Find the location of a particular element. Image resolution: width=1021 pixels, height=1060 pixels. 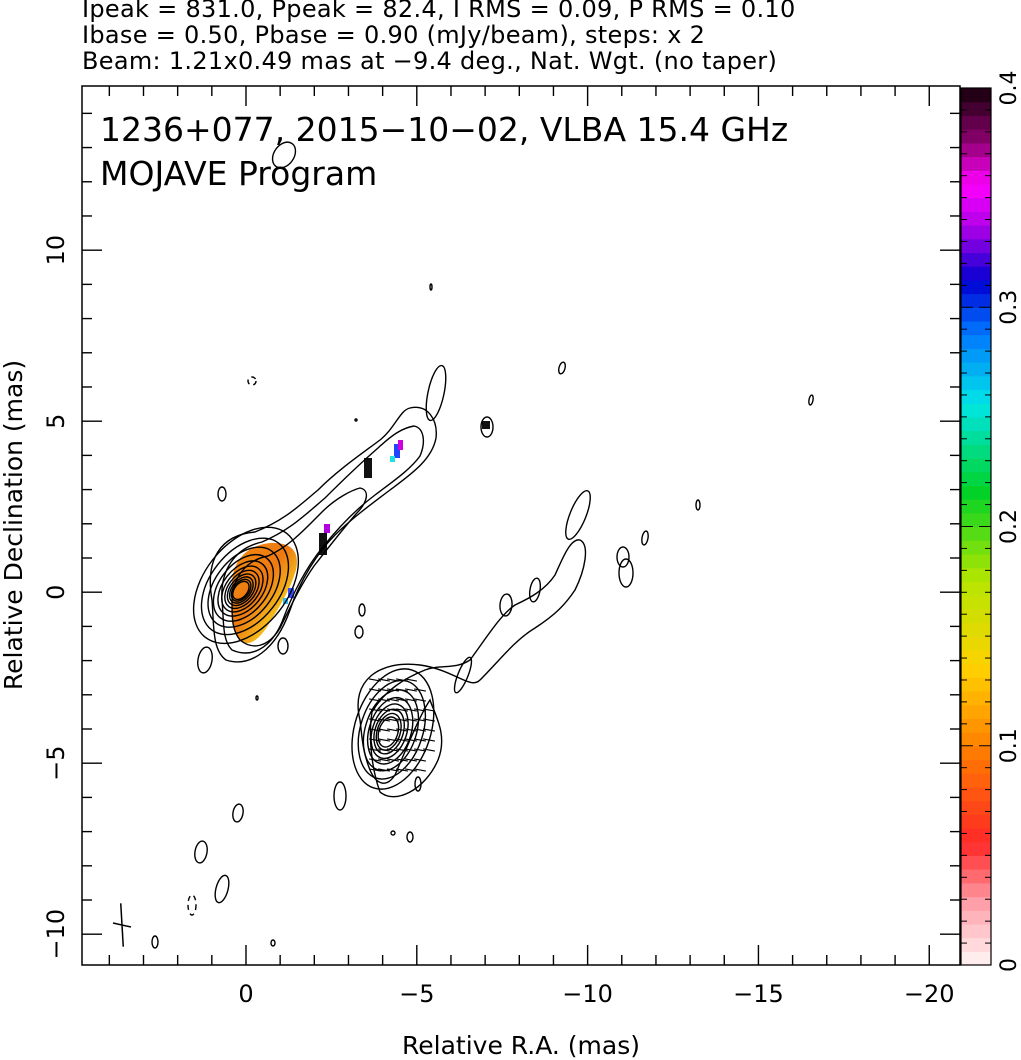

y-tick-label: 10 is located at coordinates (56, 250).